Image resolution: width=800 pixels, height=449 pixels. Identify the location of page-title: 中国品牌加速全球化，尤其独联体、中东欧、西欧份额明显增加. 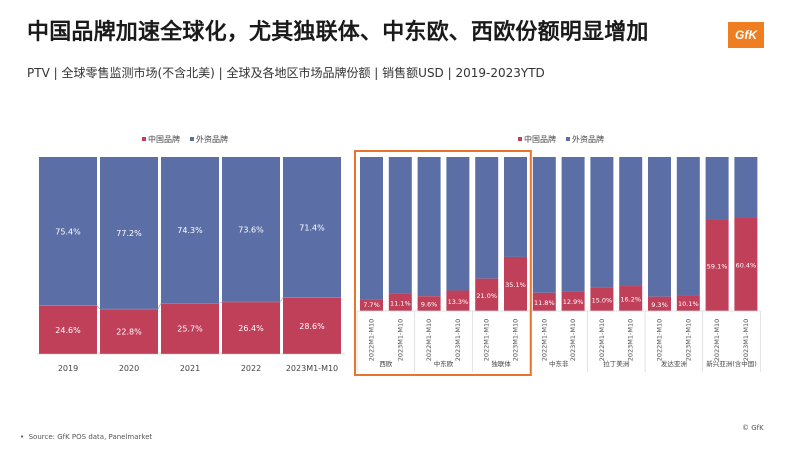
(338, 32).